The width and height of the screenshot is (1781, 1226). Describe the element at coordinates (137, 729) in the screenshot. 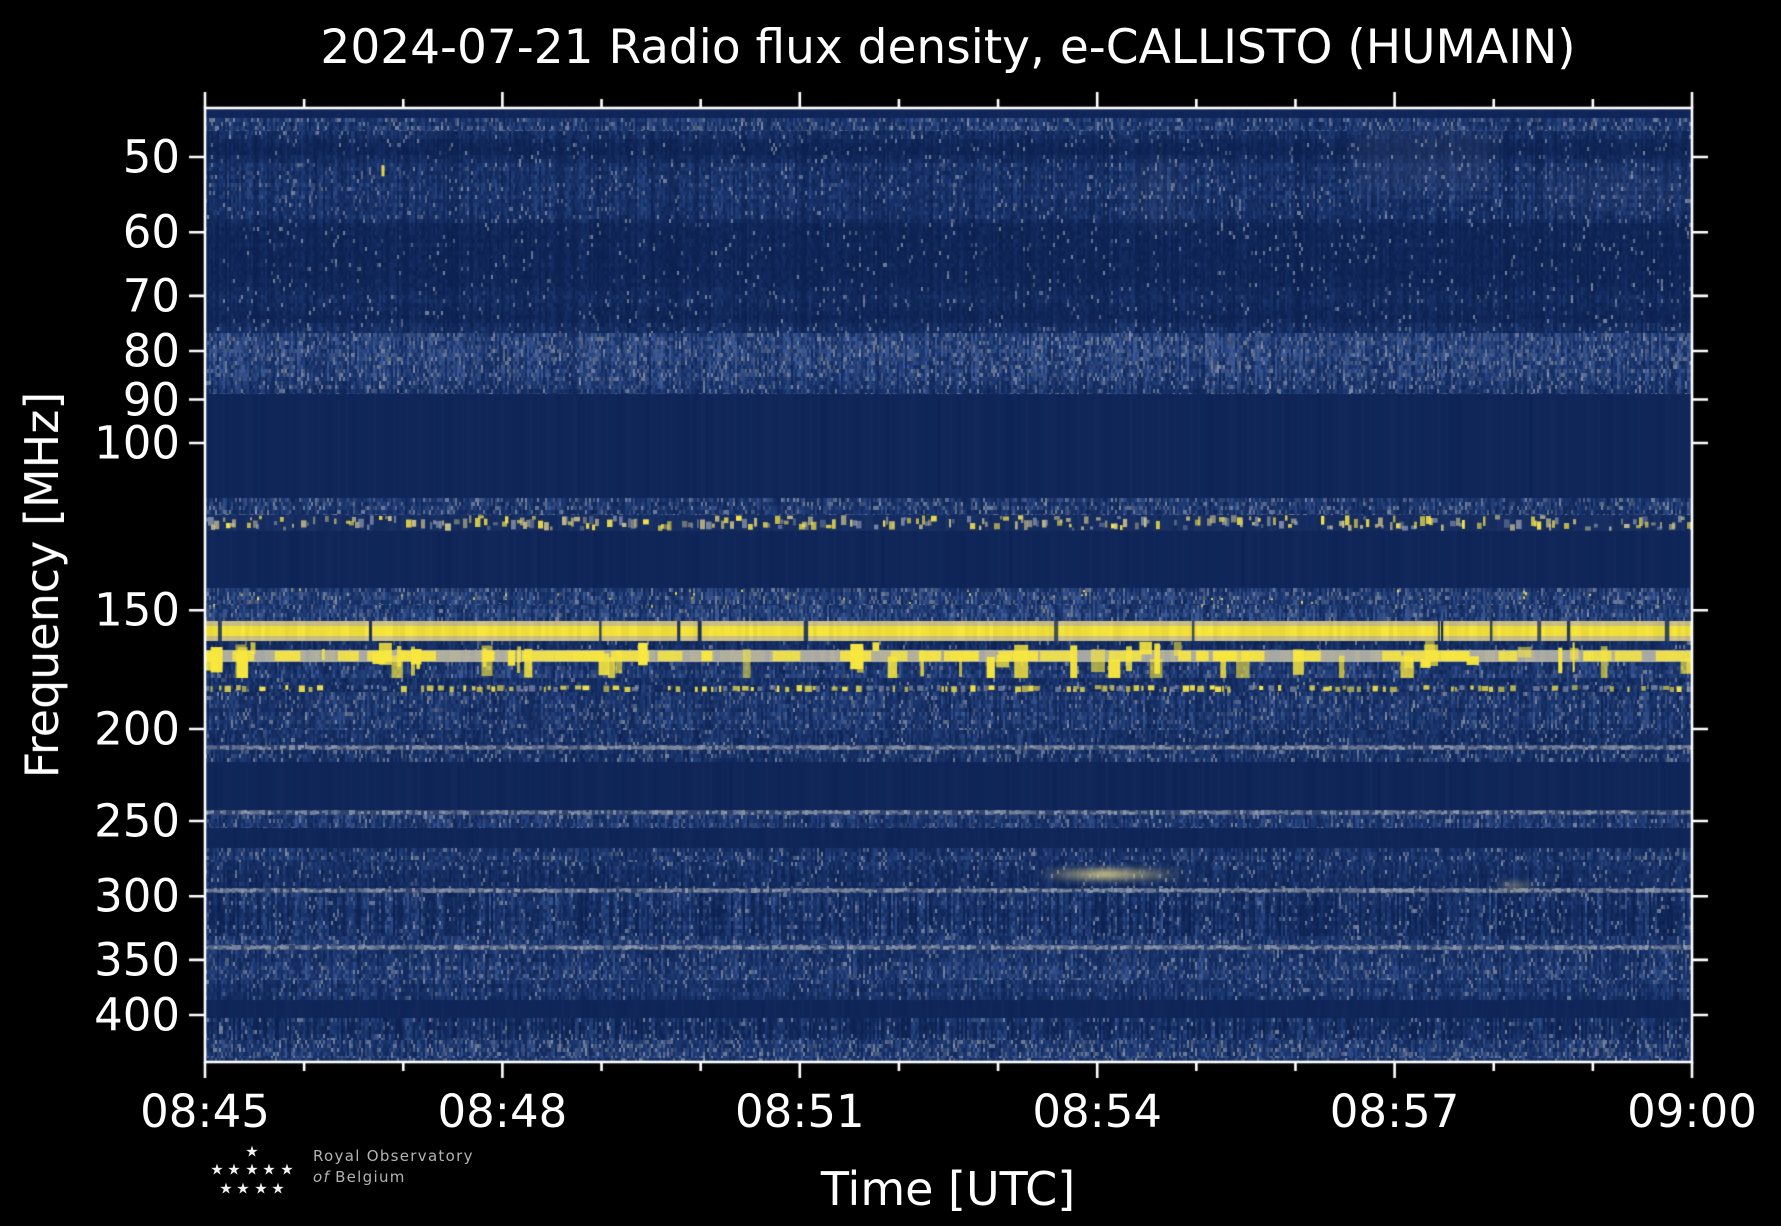

I see `y-tick-label: 200` at that location.